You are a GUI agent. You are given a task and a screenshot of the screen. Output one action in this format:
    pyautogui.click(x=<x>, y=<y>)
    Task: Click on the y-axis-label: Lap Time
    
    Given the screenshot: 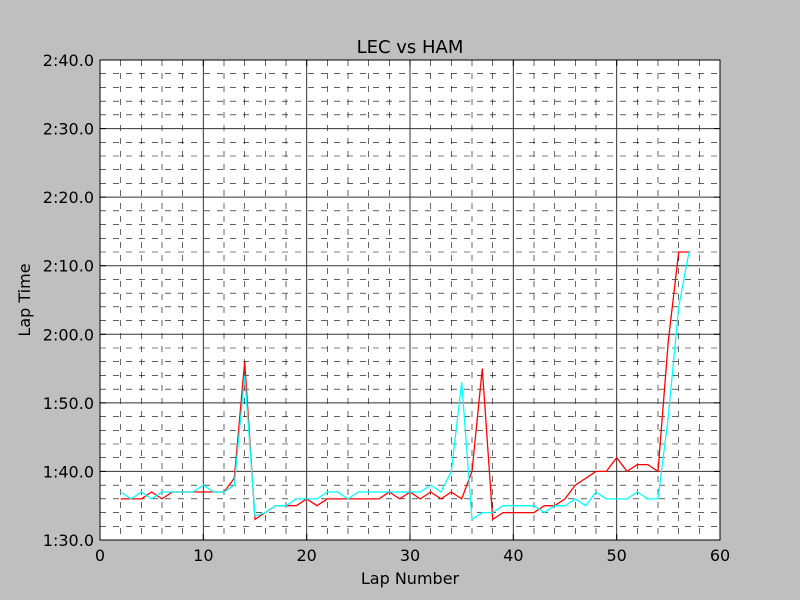 What is the action you would take?
    pyautogui.click(x=24, y=299)
    